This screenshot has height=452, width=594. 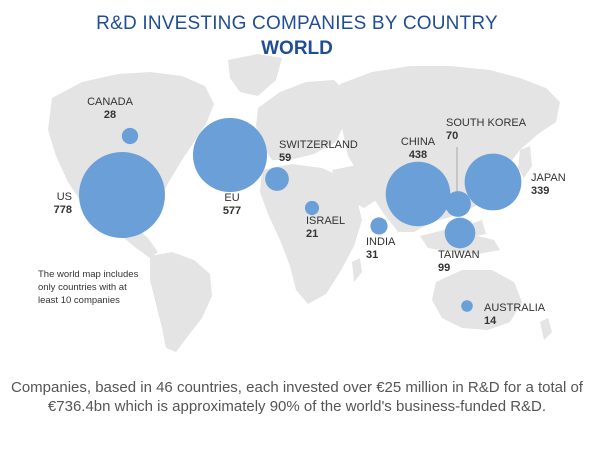 I want to click on value-switzerland: 59, so click(x=285, y=158).